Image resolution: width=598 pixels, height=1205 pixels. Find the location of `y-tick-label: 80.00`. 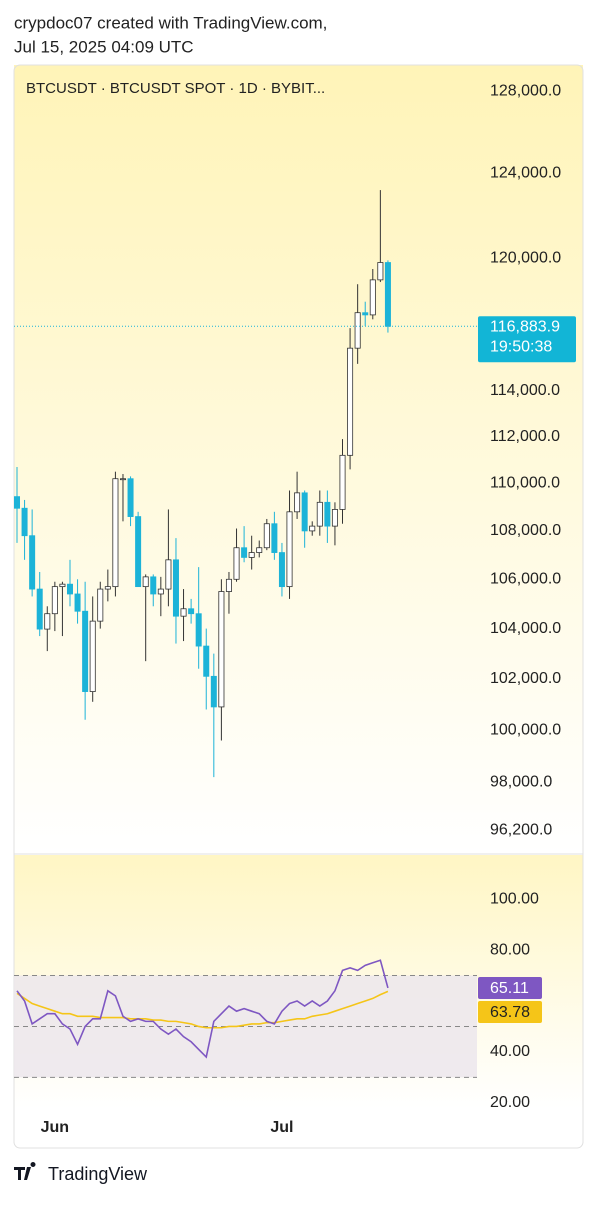

y-tick-label: 80.00 is located at coordinates (510, 949).